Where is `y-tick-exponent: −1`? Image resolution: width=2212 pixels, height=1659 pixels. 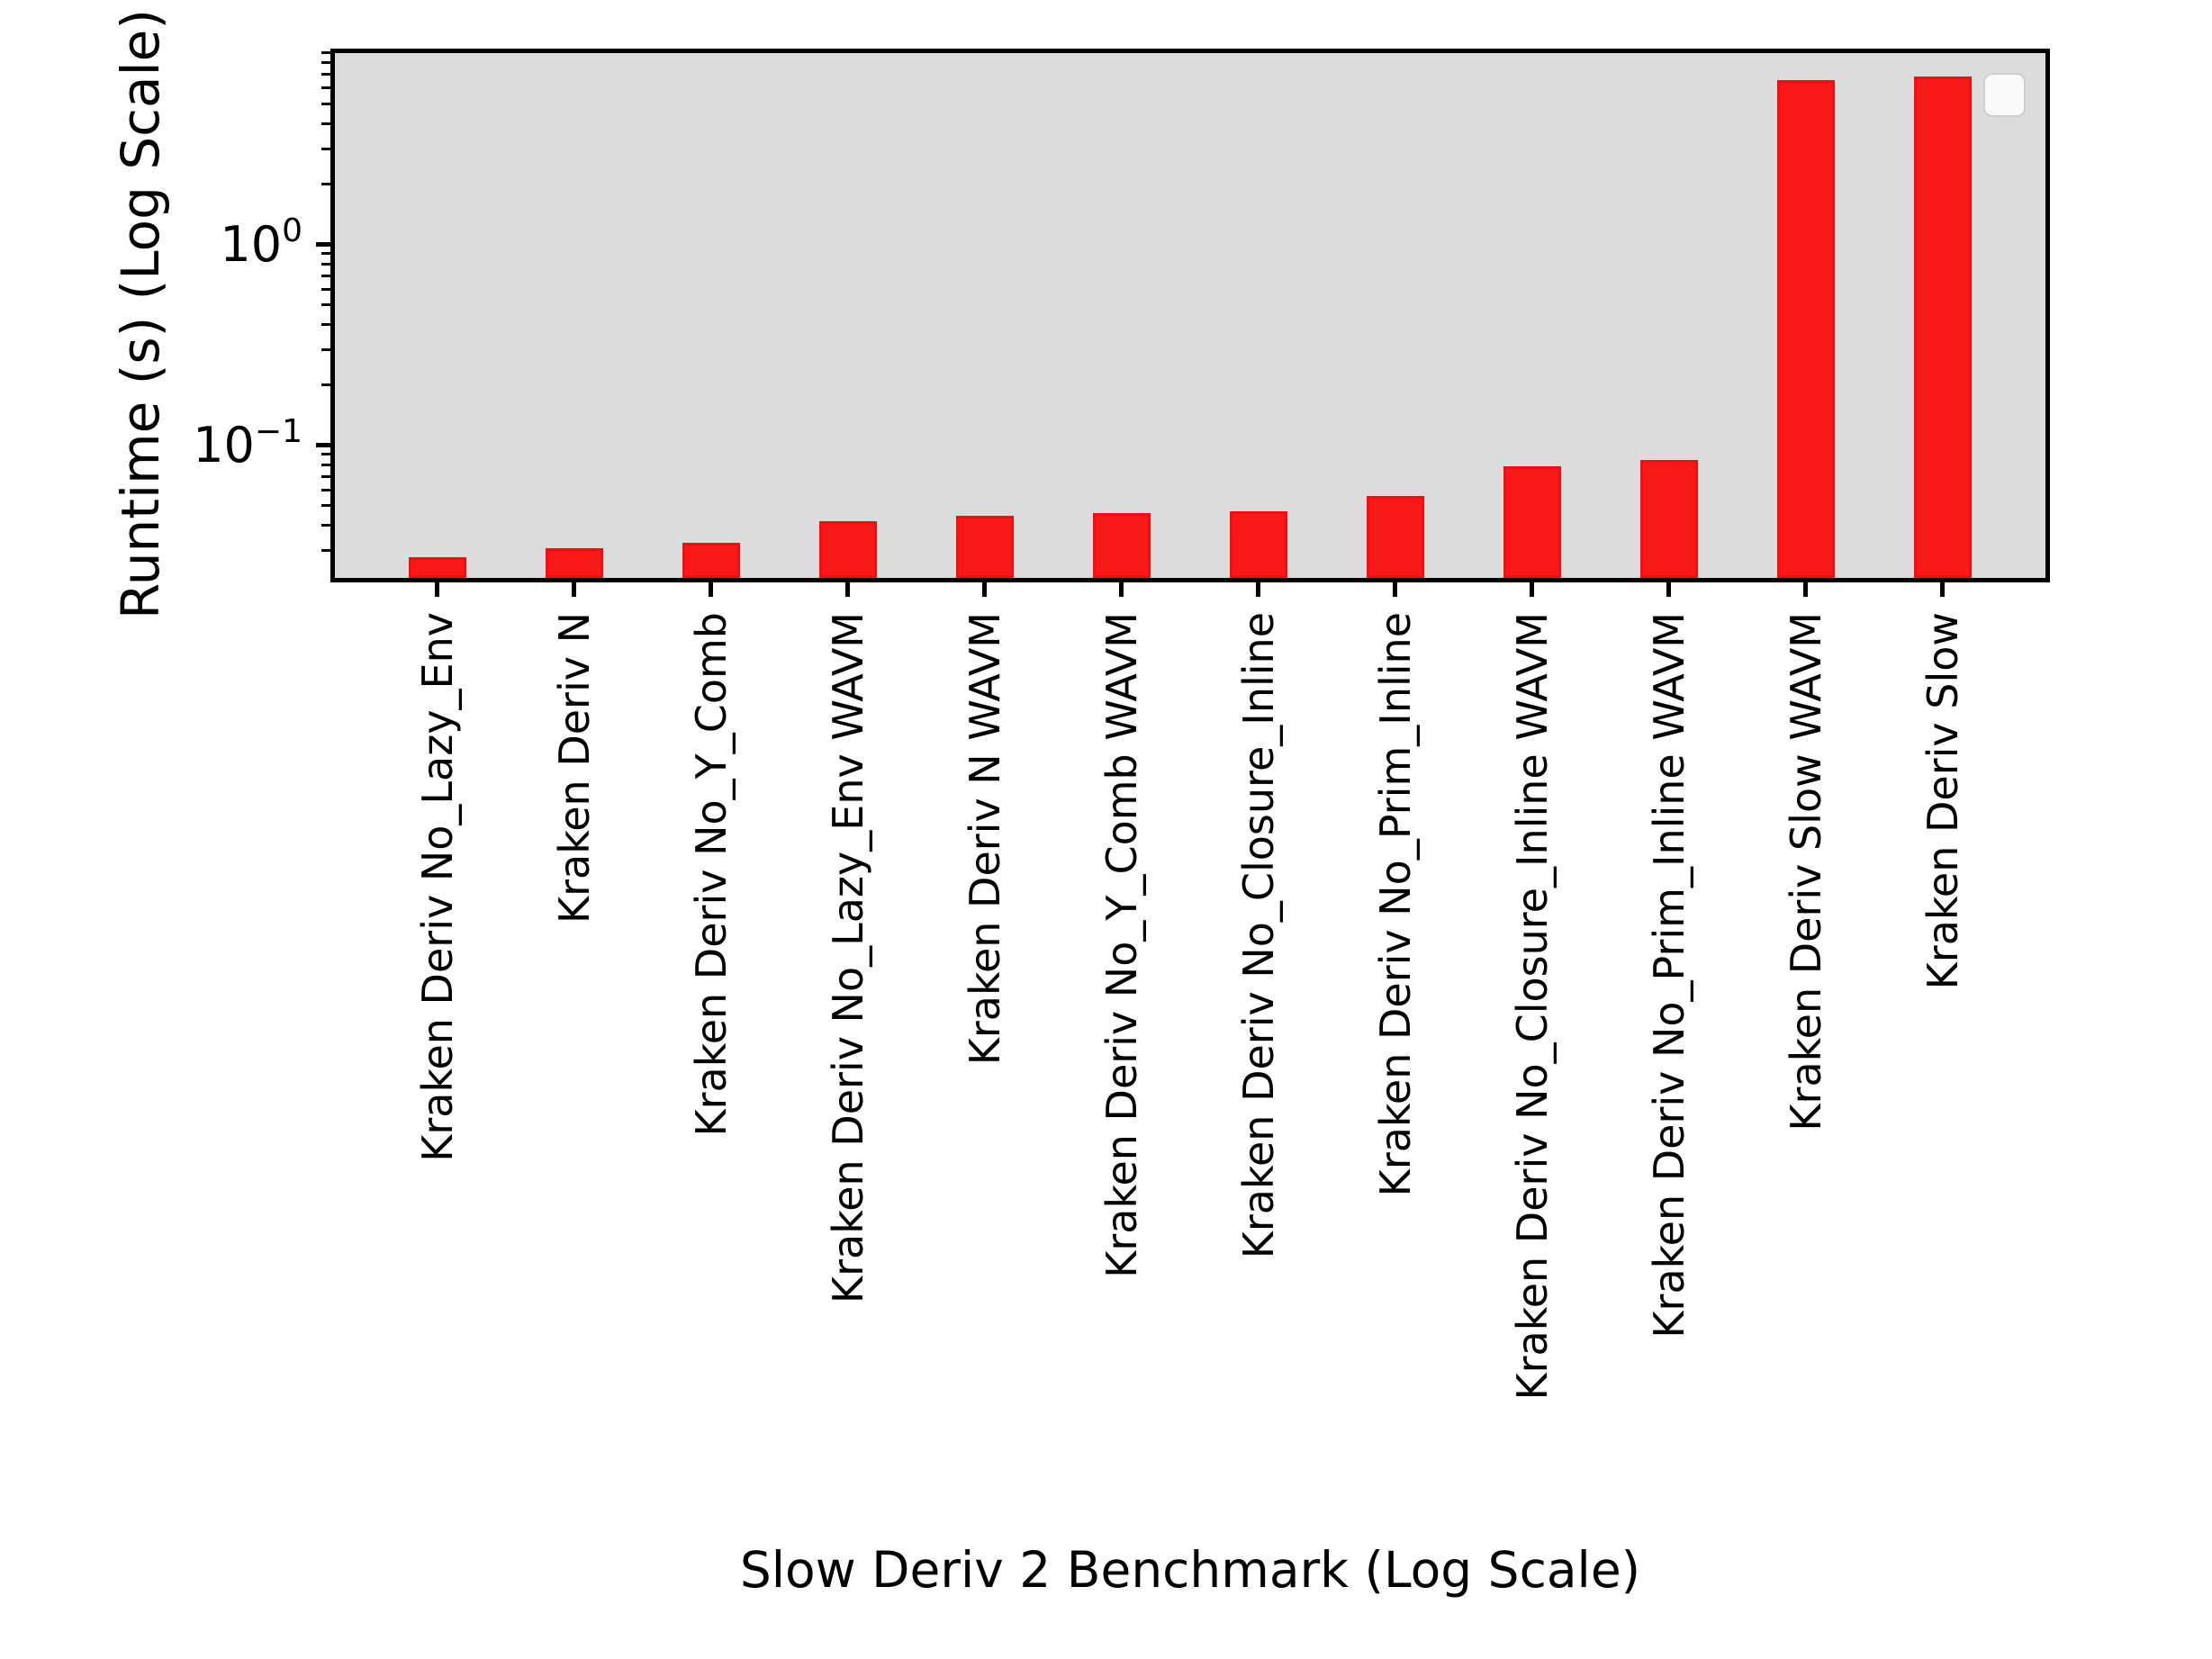 y-tick-exponent: −1 is located at coordinates (278, 432).